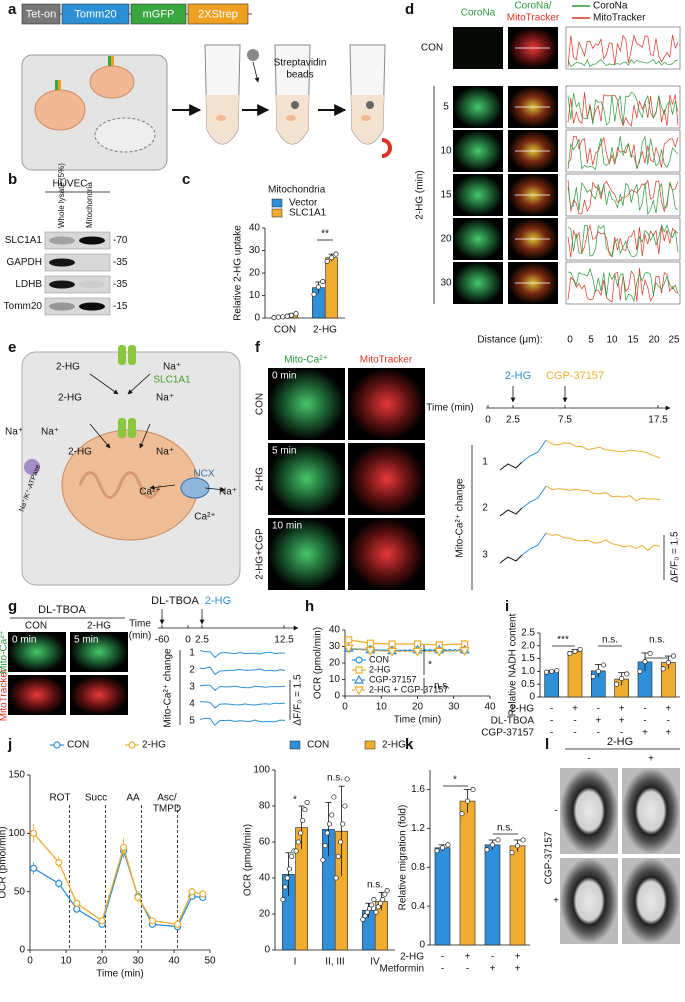  Describe the element at coordinates (69, 184) in the screenshot. I see `cell-line: HUVEC` at that location.